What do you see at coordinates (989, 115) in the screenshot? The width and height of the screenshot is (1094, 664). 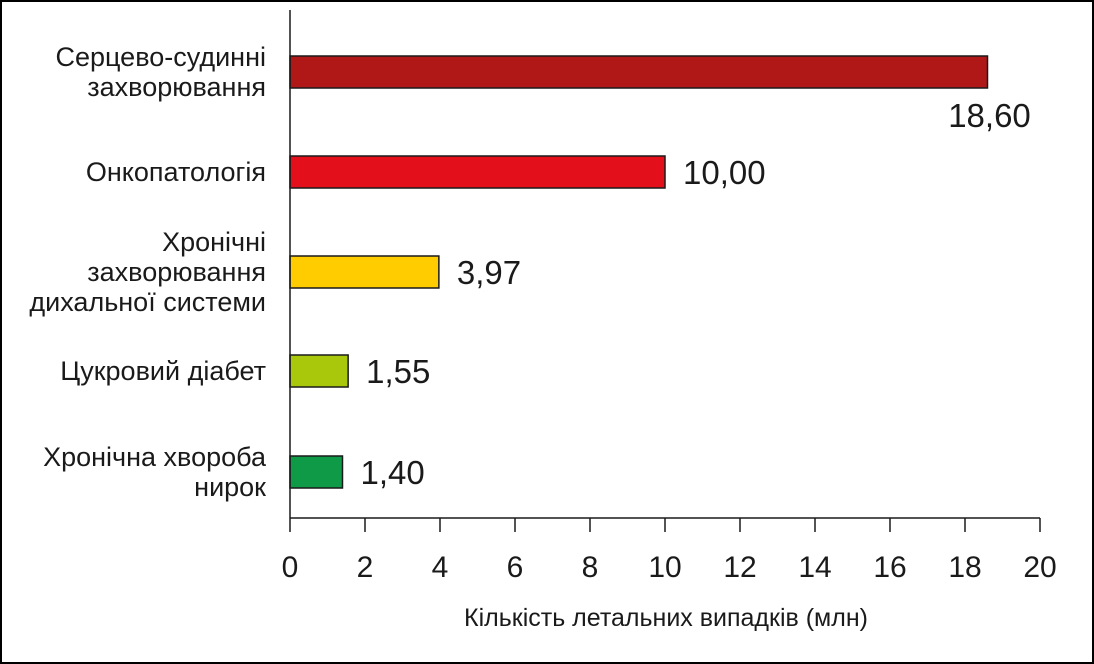 I see `value-label-1: 18,60` at bounding box center [989, 115].